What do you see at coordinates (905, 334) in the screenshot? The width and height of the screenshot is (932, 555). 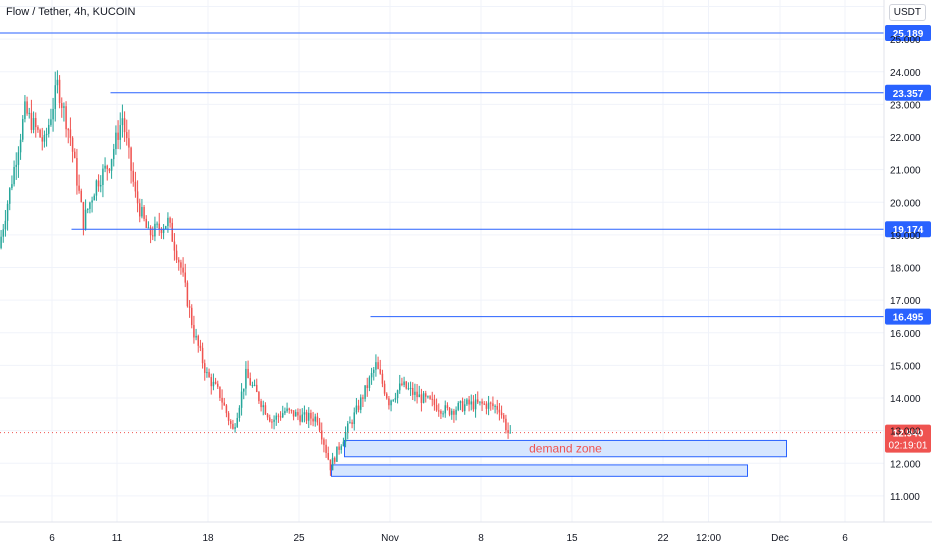 I see `y-tick-label: 16.000` at bounding box center [905, 334].